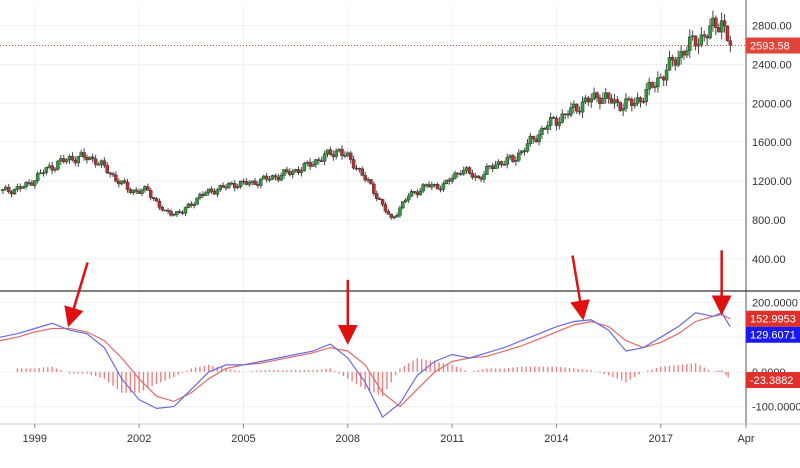 The image size is (800, 468). Describe the element at coordinates (769, 221) in the screenshot. I see `y-tick-label-price: 800.00` at that location.